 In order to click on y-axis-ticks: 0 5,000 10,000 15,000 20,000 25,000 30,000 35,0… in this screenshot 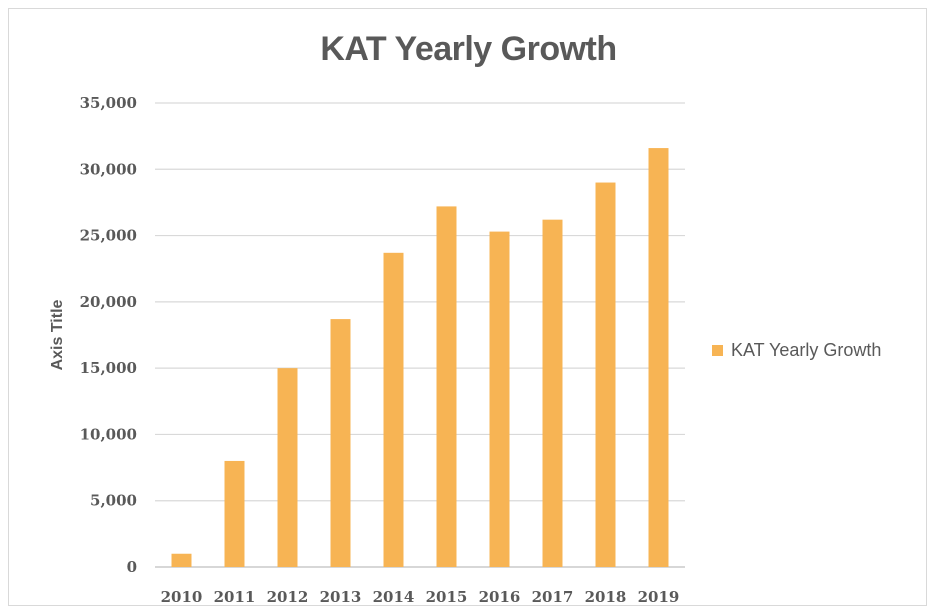, I will do `click(108, 335)`.